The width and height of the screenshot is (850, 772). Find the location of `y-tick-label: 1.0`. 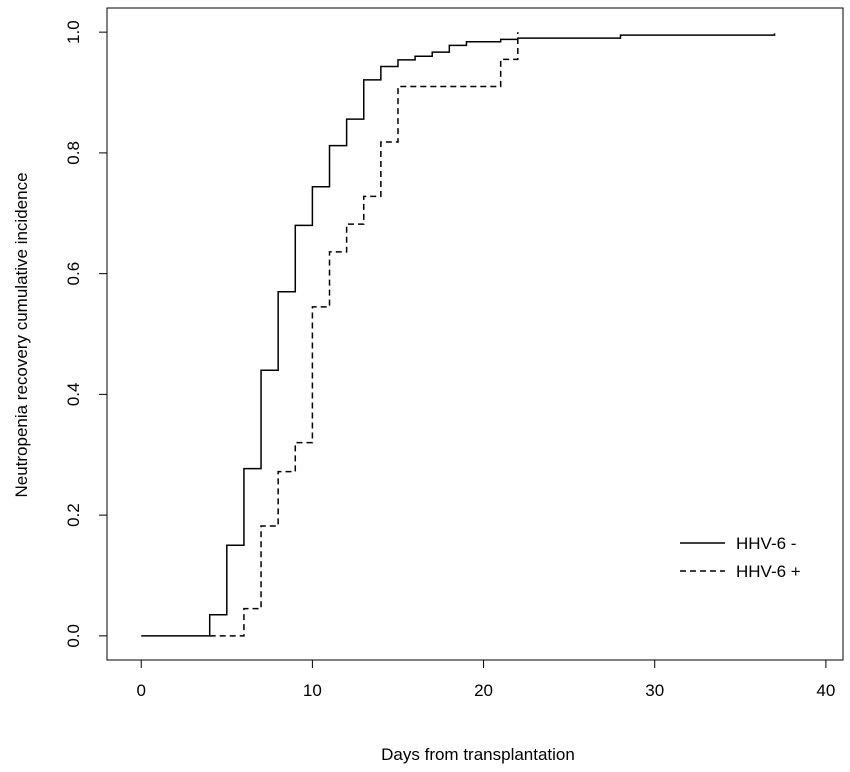

y-tick-label: 1.0 is located at coordinates (73, 32).